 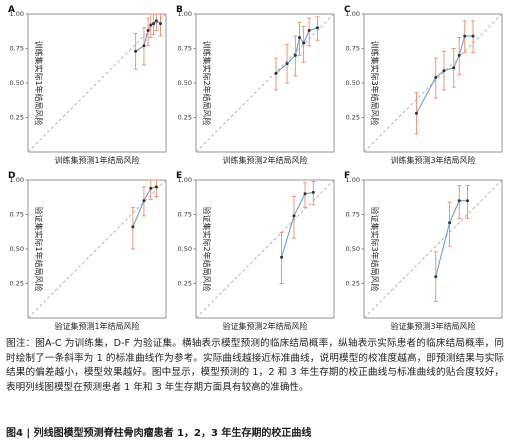 I want to click on panel-b-ytick-label-3: 1.00, so click(x=185, y=14).